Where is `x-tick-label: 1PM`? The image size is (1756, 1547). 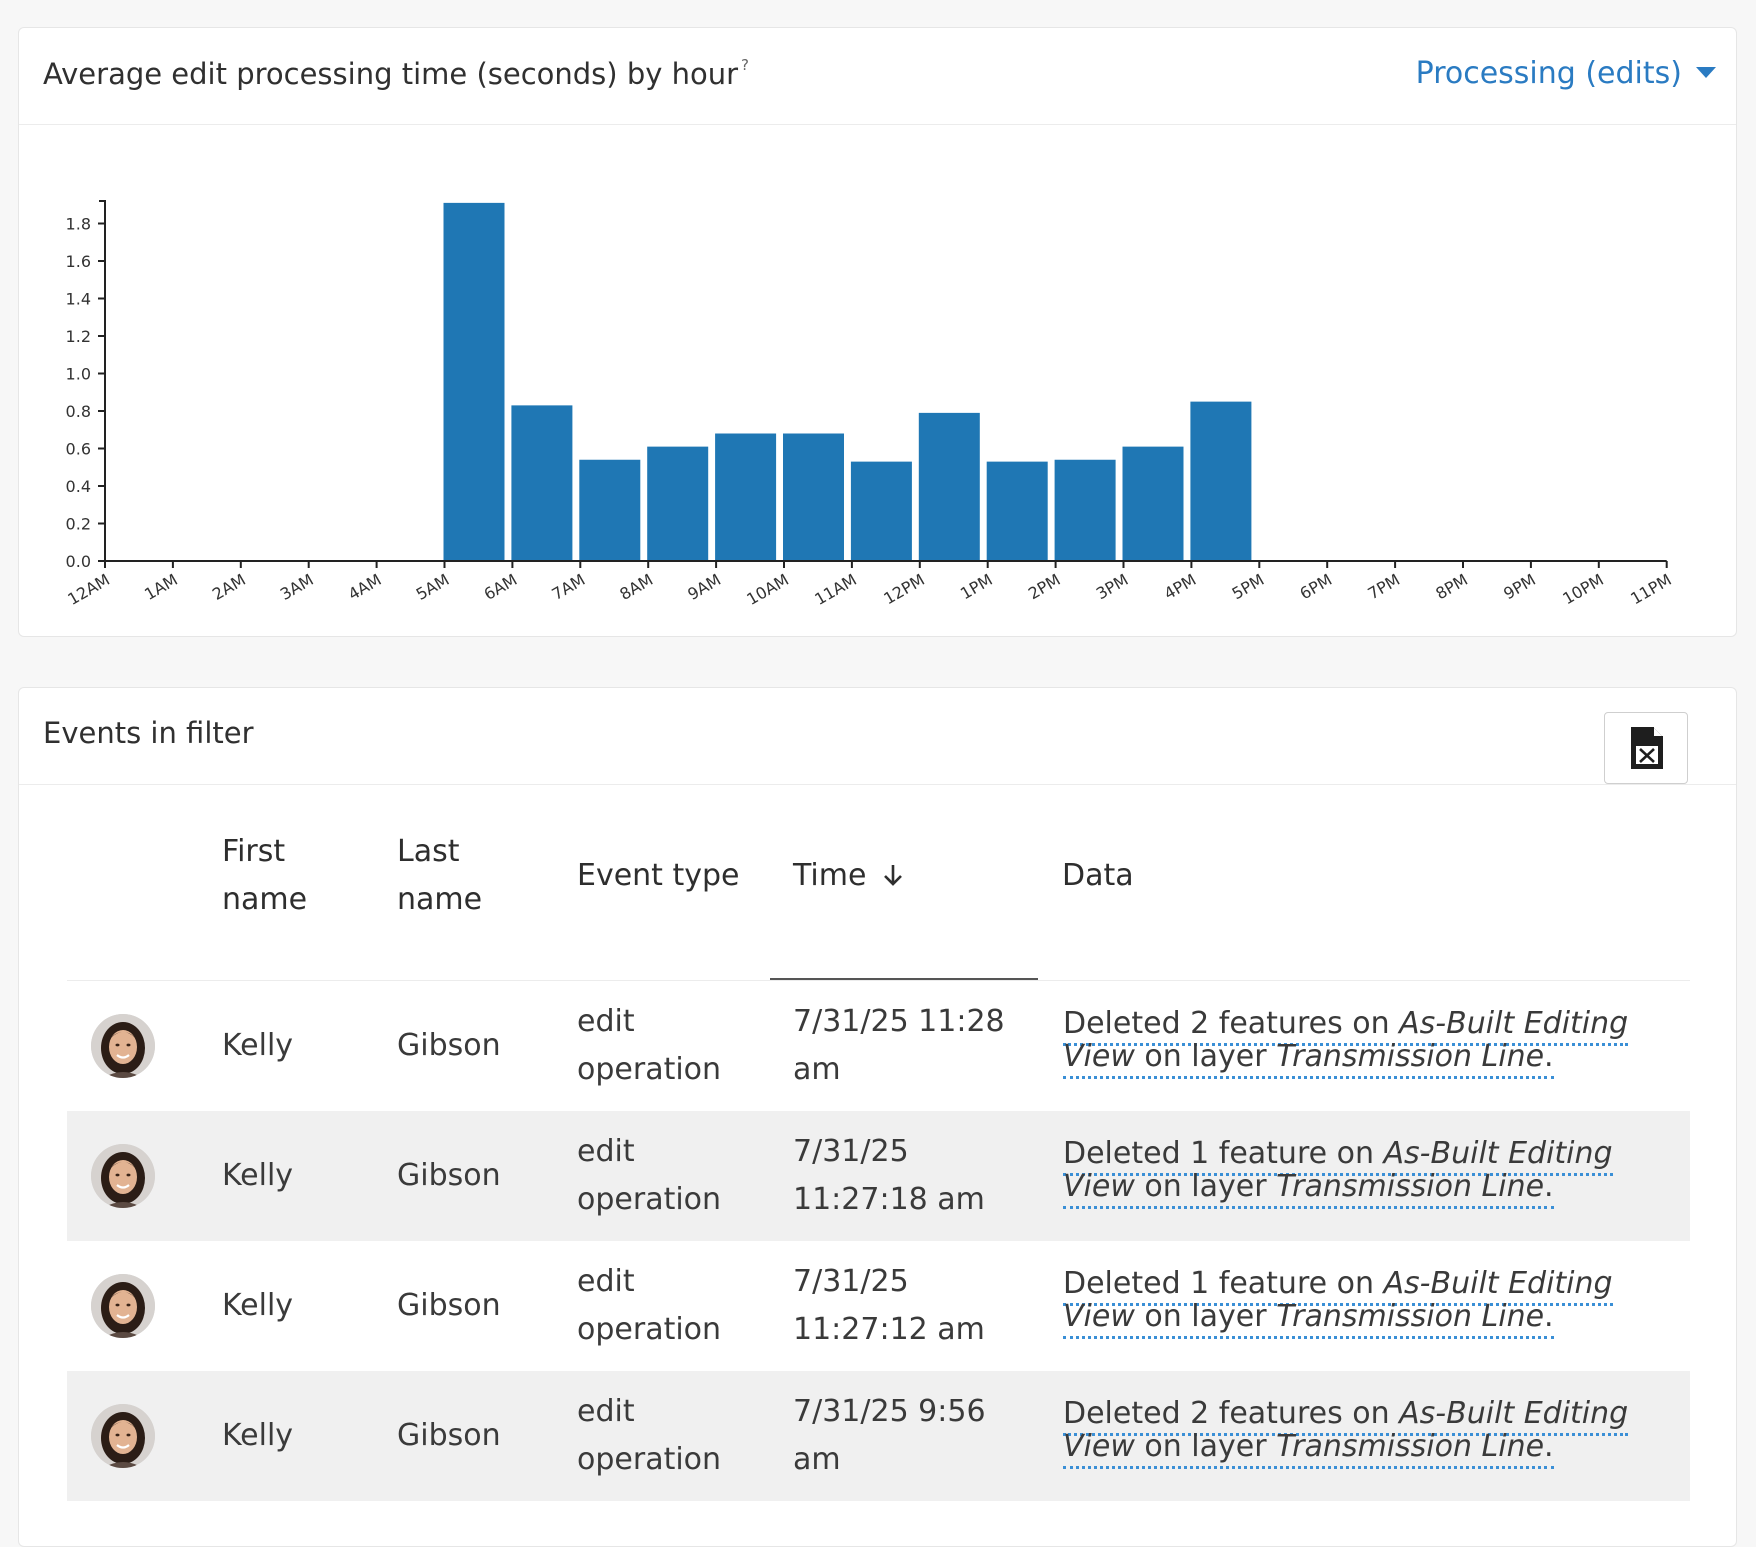
x-tick-label: 1PM is located at coordinates (976, 586).